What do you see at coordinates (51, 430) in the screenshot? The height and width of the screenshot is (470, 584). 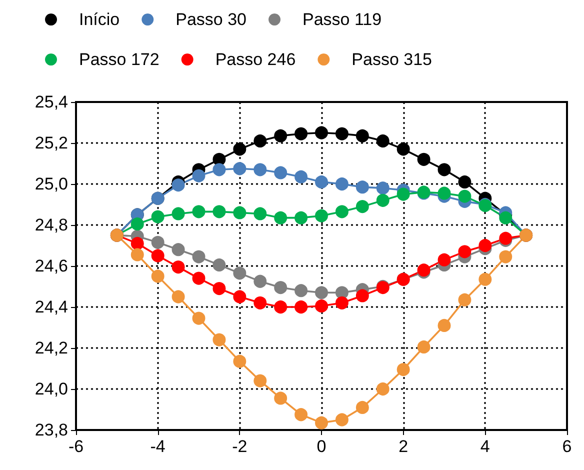 I see `y-tick-label: 23,8` at bounding box center [51, 430].